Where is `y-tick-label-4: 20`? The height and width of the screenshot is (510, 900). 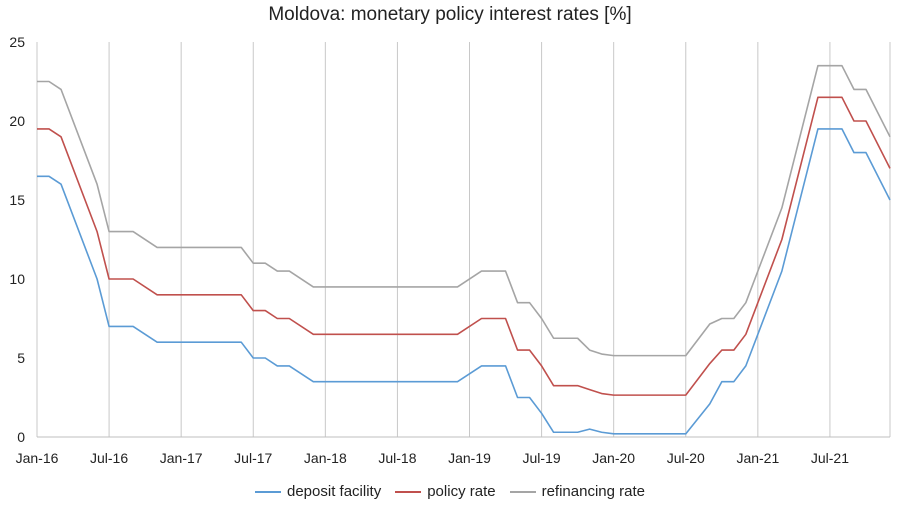
y-tick-label-4: 20 is located at coordinates (17, 121).